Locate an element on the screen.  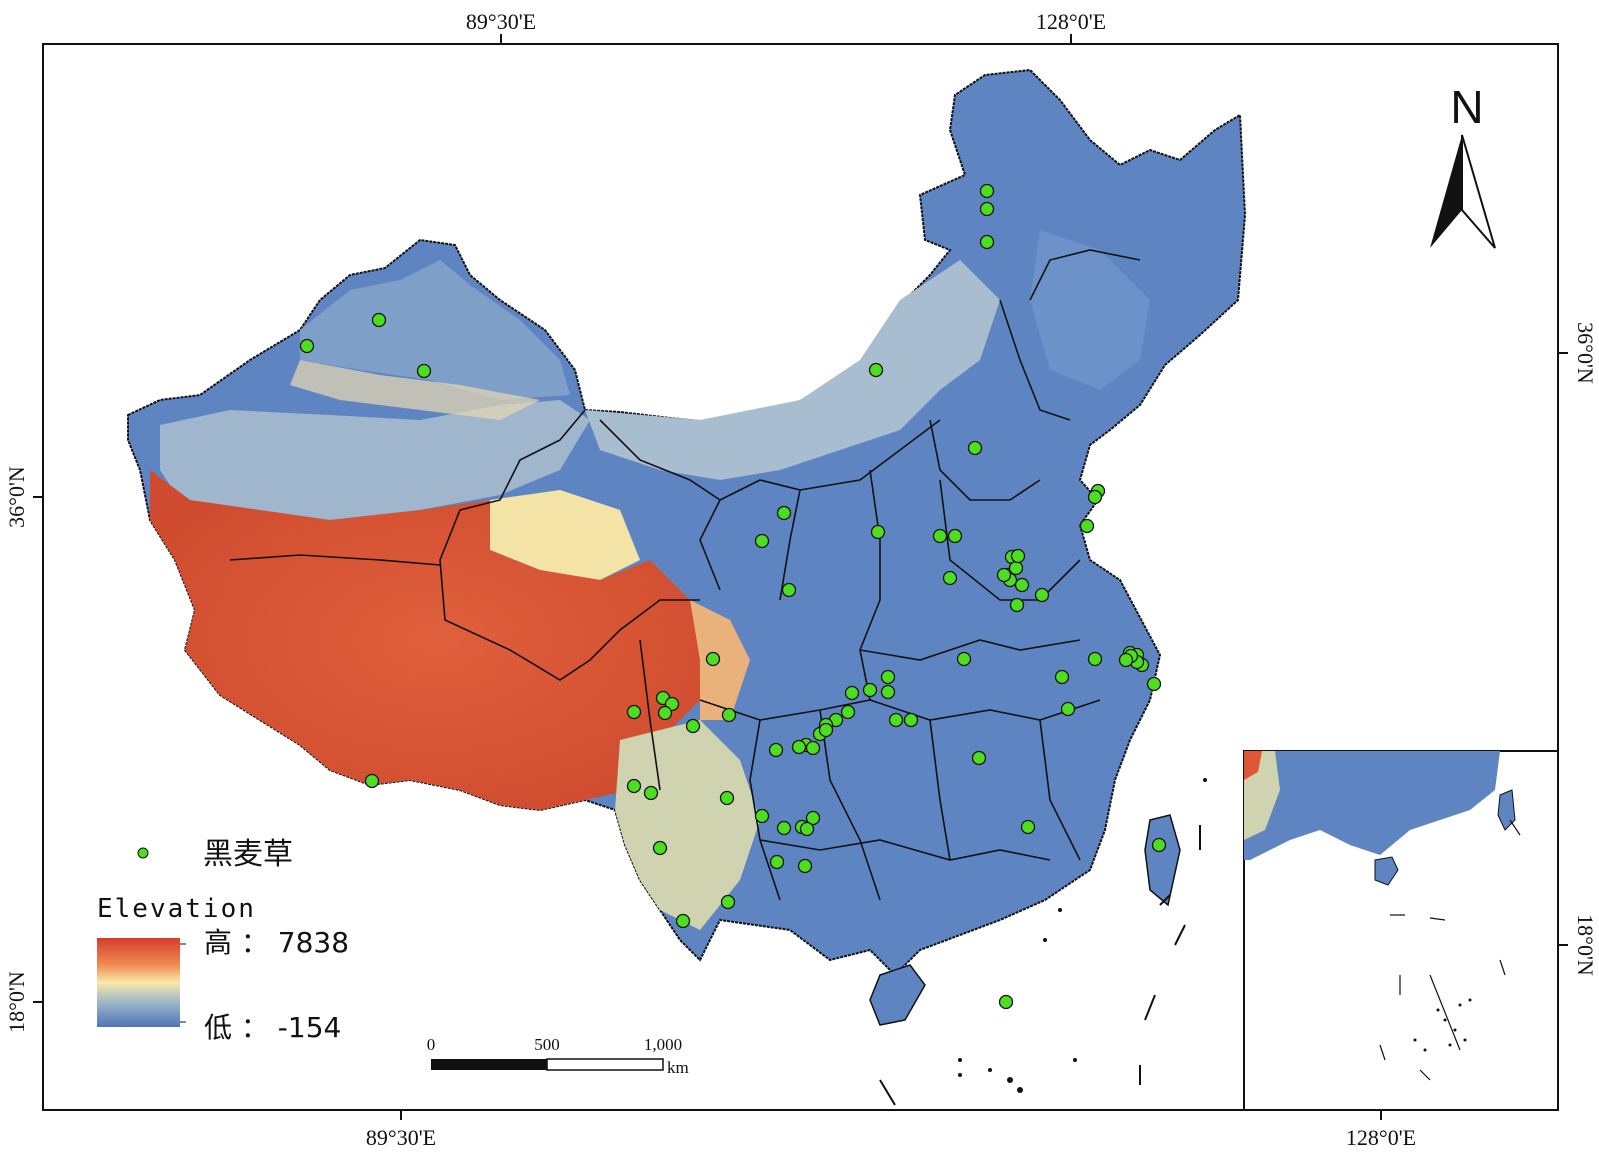
north-plateau is located at coordinates (792, 370).